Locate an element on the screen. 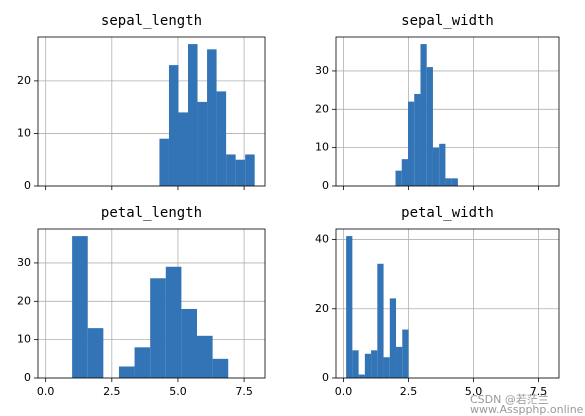  subplot-title: petal_length is located at coordinates (151, 213).